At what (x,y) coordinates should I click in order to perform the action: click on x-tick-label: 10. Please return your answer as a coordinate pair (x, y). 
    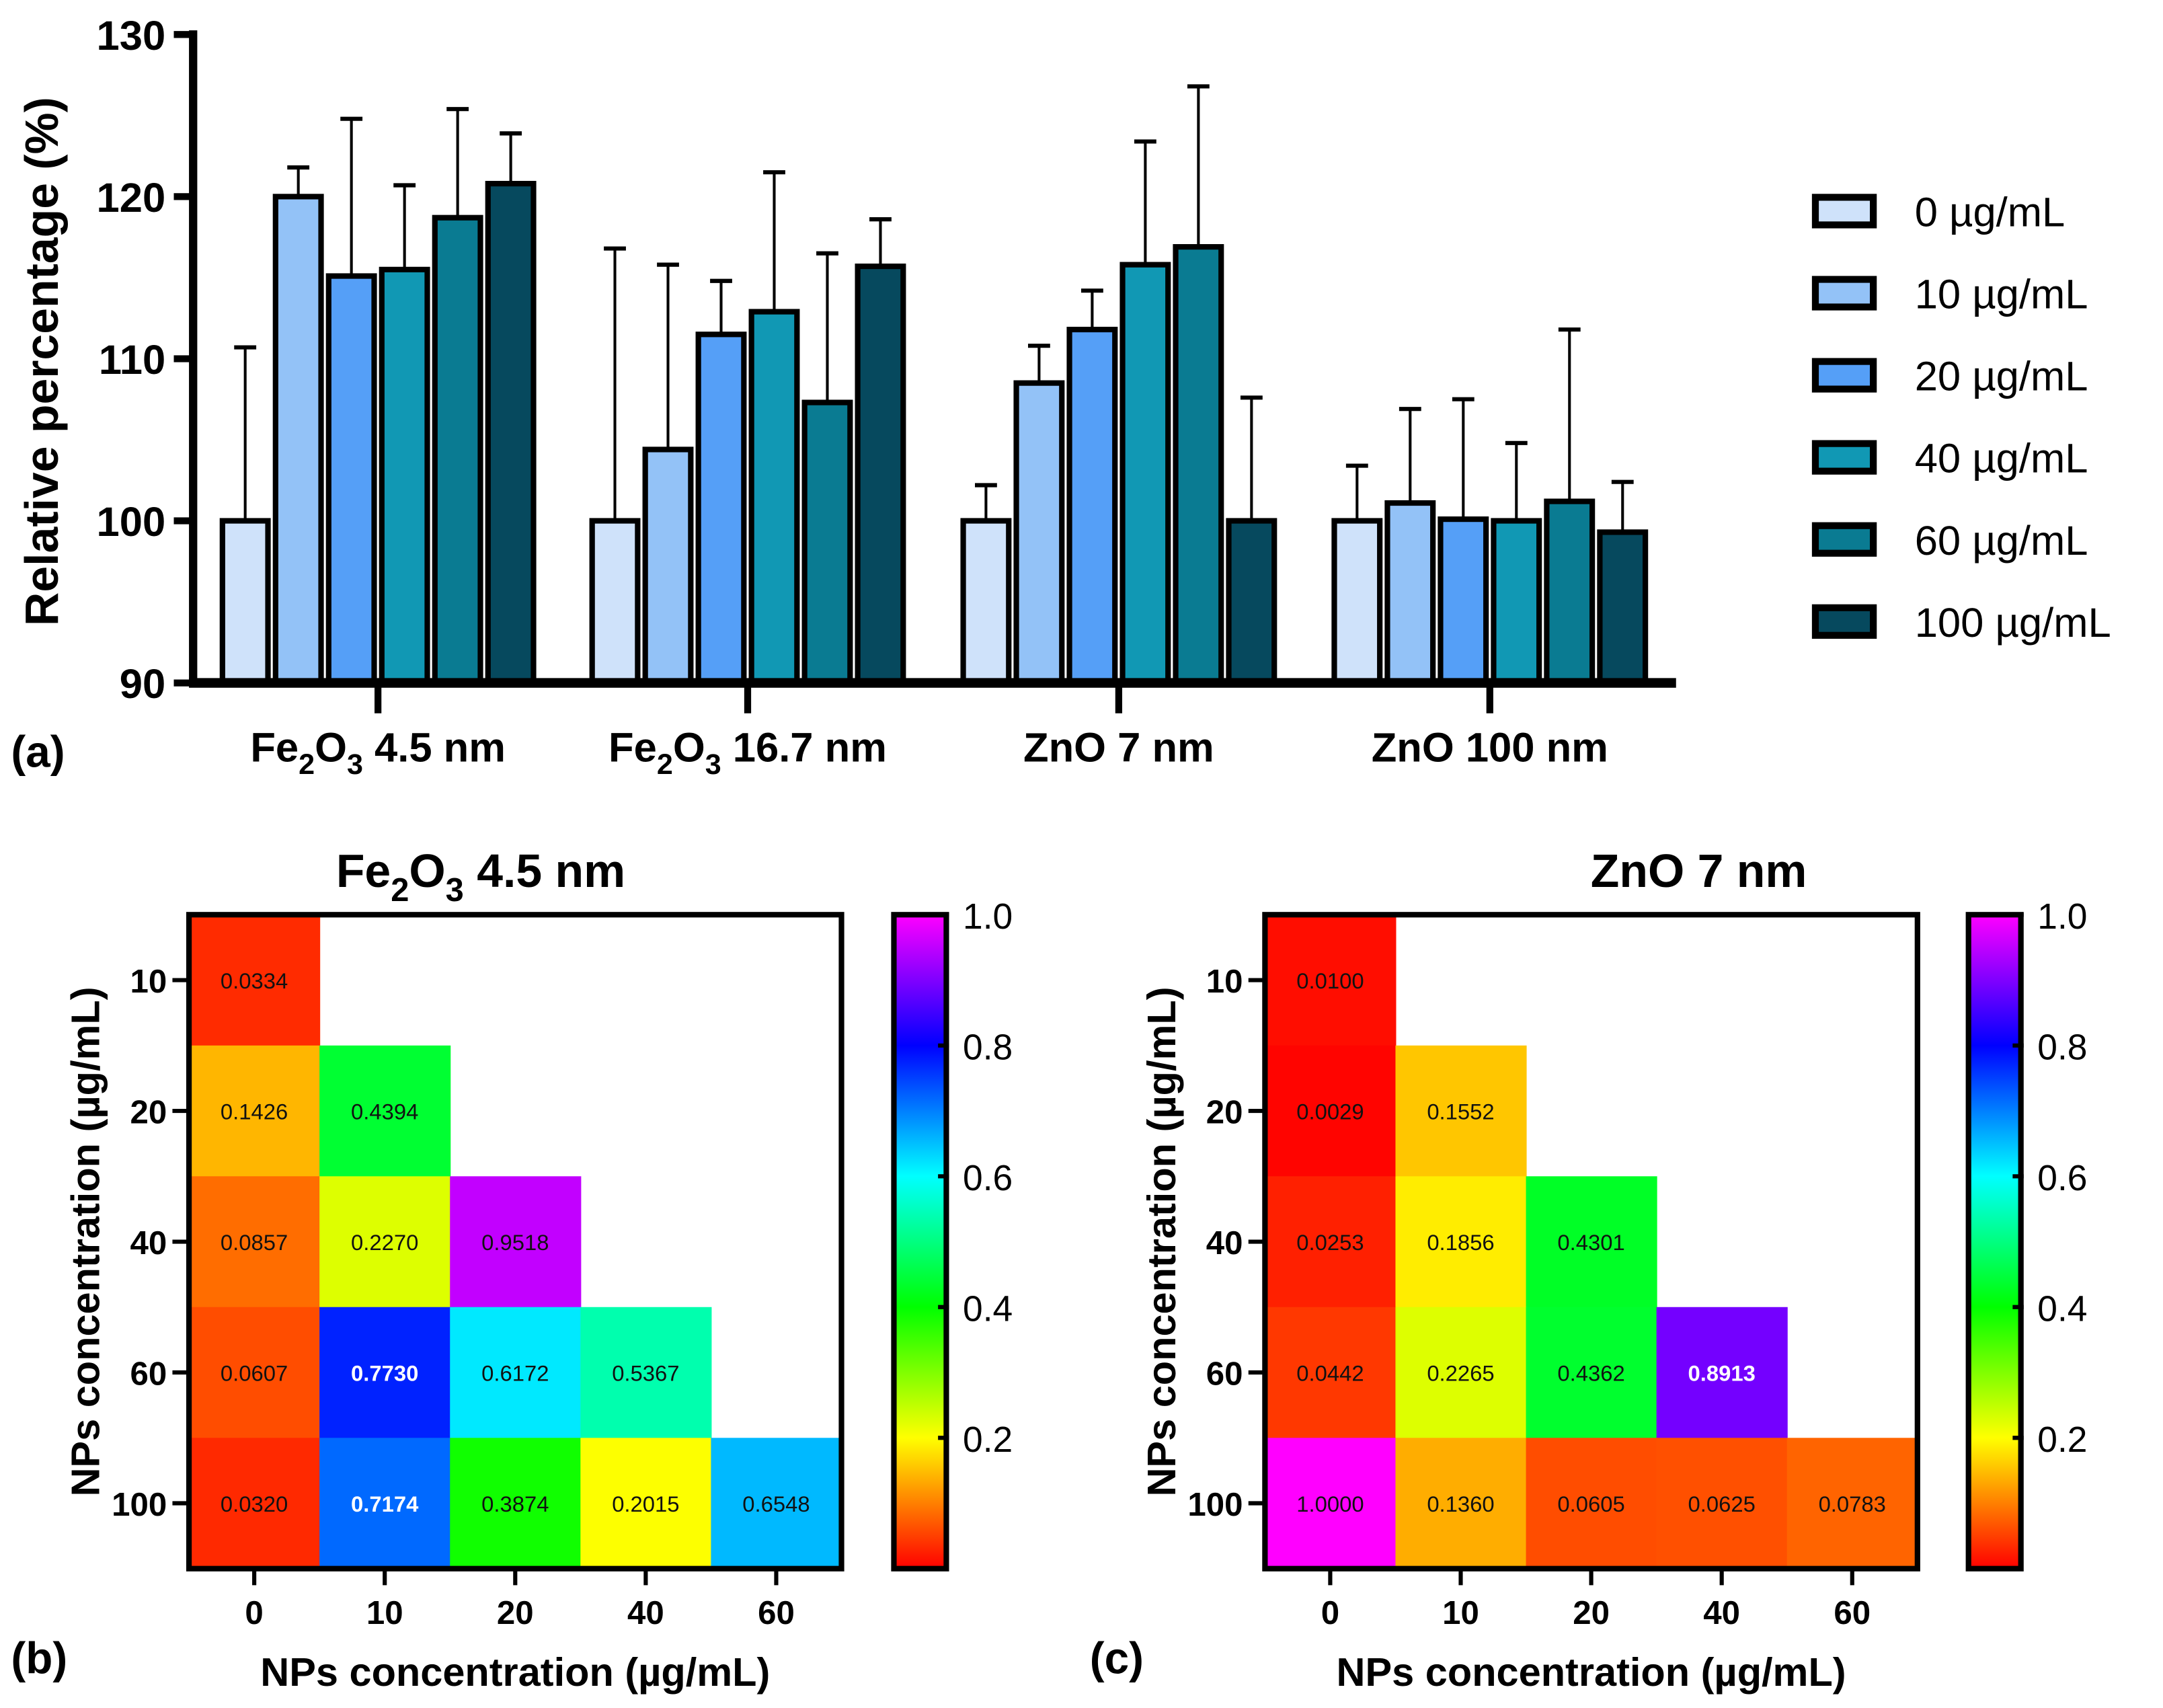
    Looking at the image, I should click on (385, 1613).